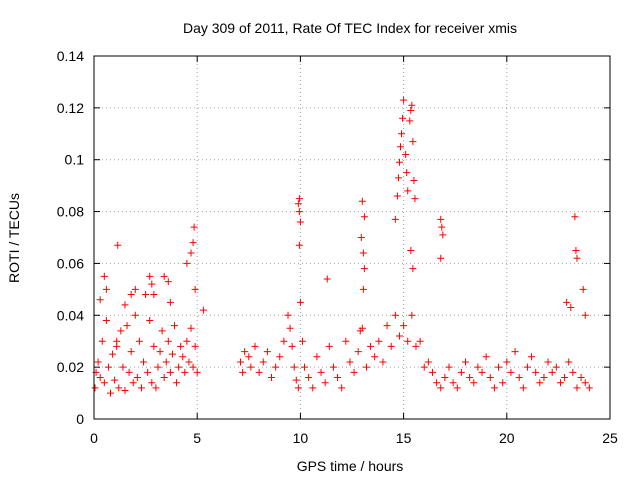 This screenshot has height=480, width=640. Describe the element at coordinates (14, 238) in the screenshot. I see `y-axis-label: ROTI / TECUs` at that location.